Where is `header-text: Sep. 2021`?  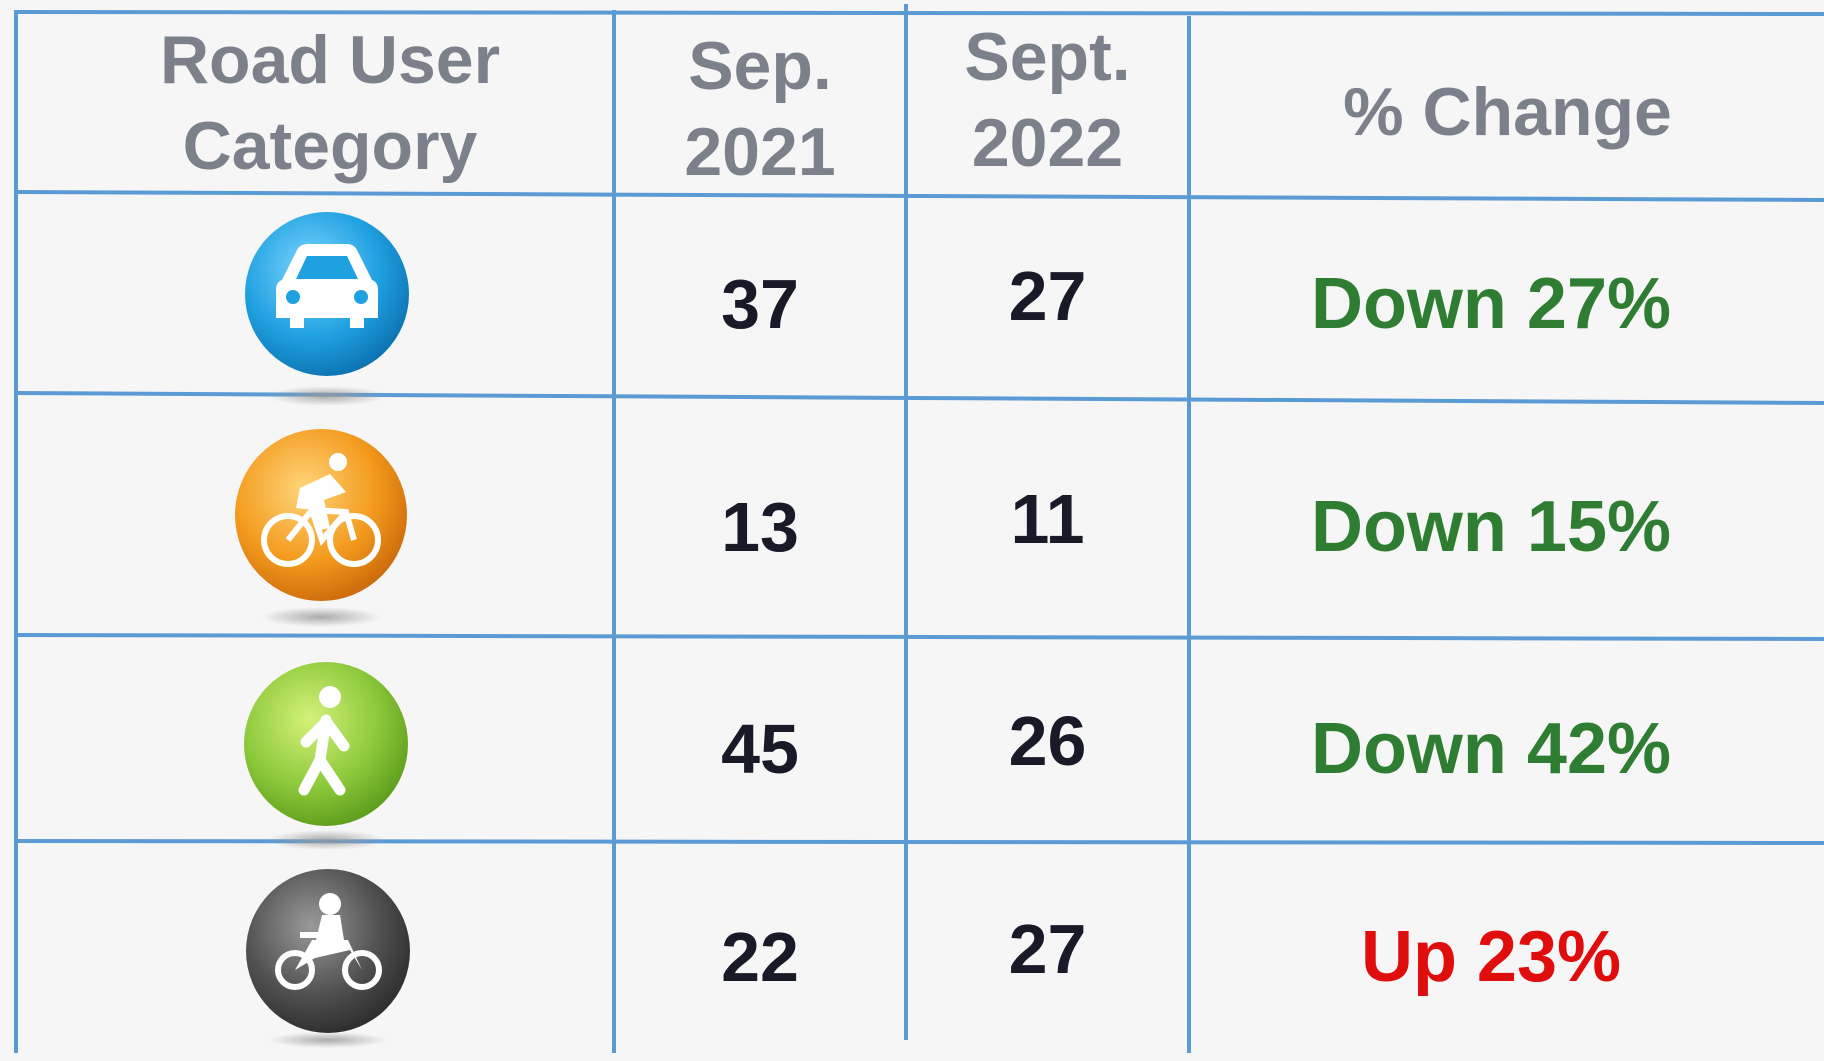
header-text: Sep. 2021 is located at coordinates (760, 109).